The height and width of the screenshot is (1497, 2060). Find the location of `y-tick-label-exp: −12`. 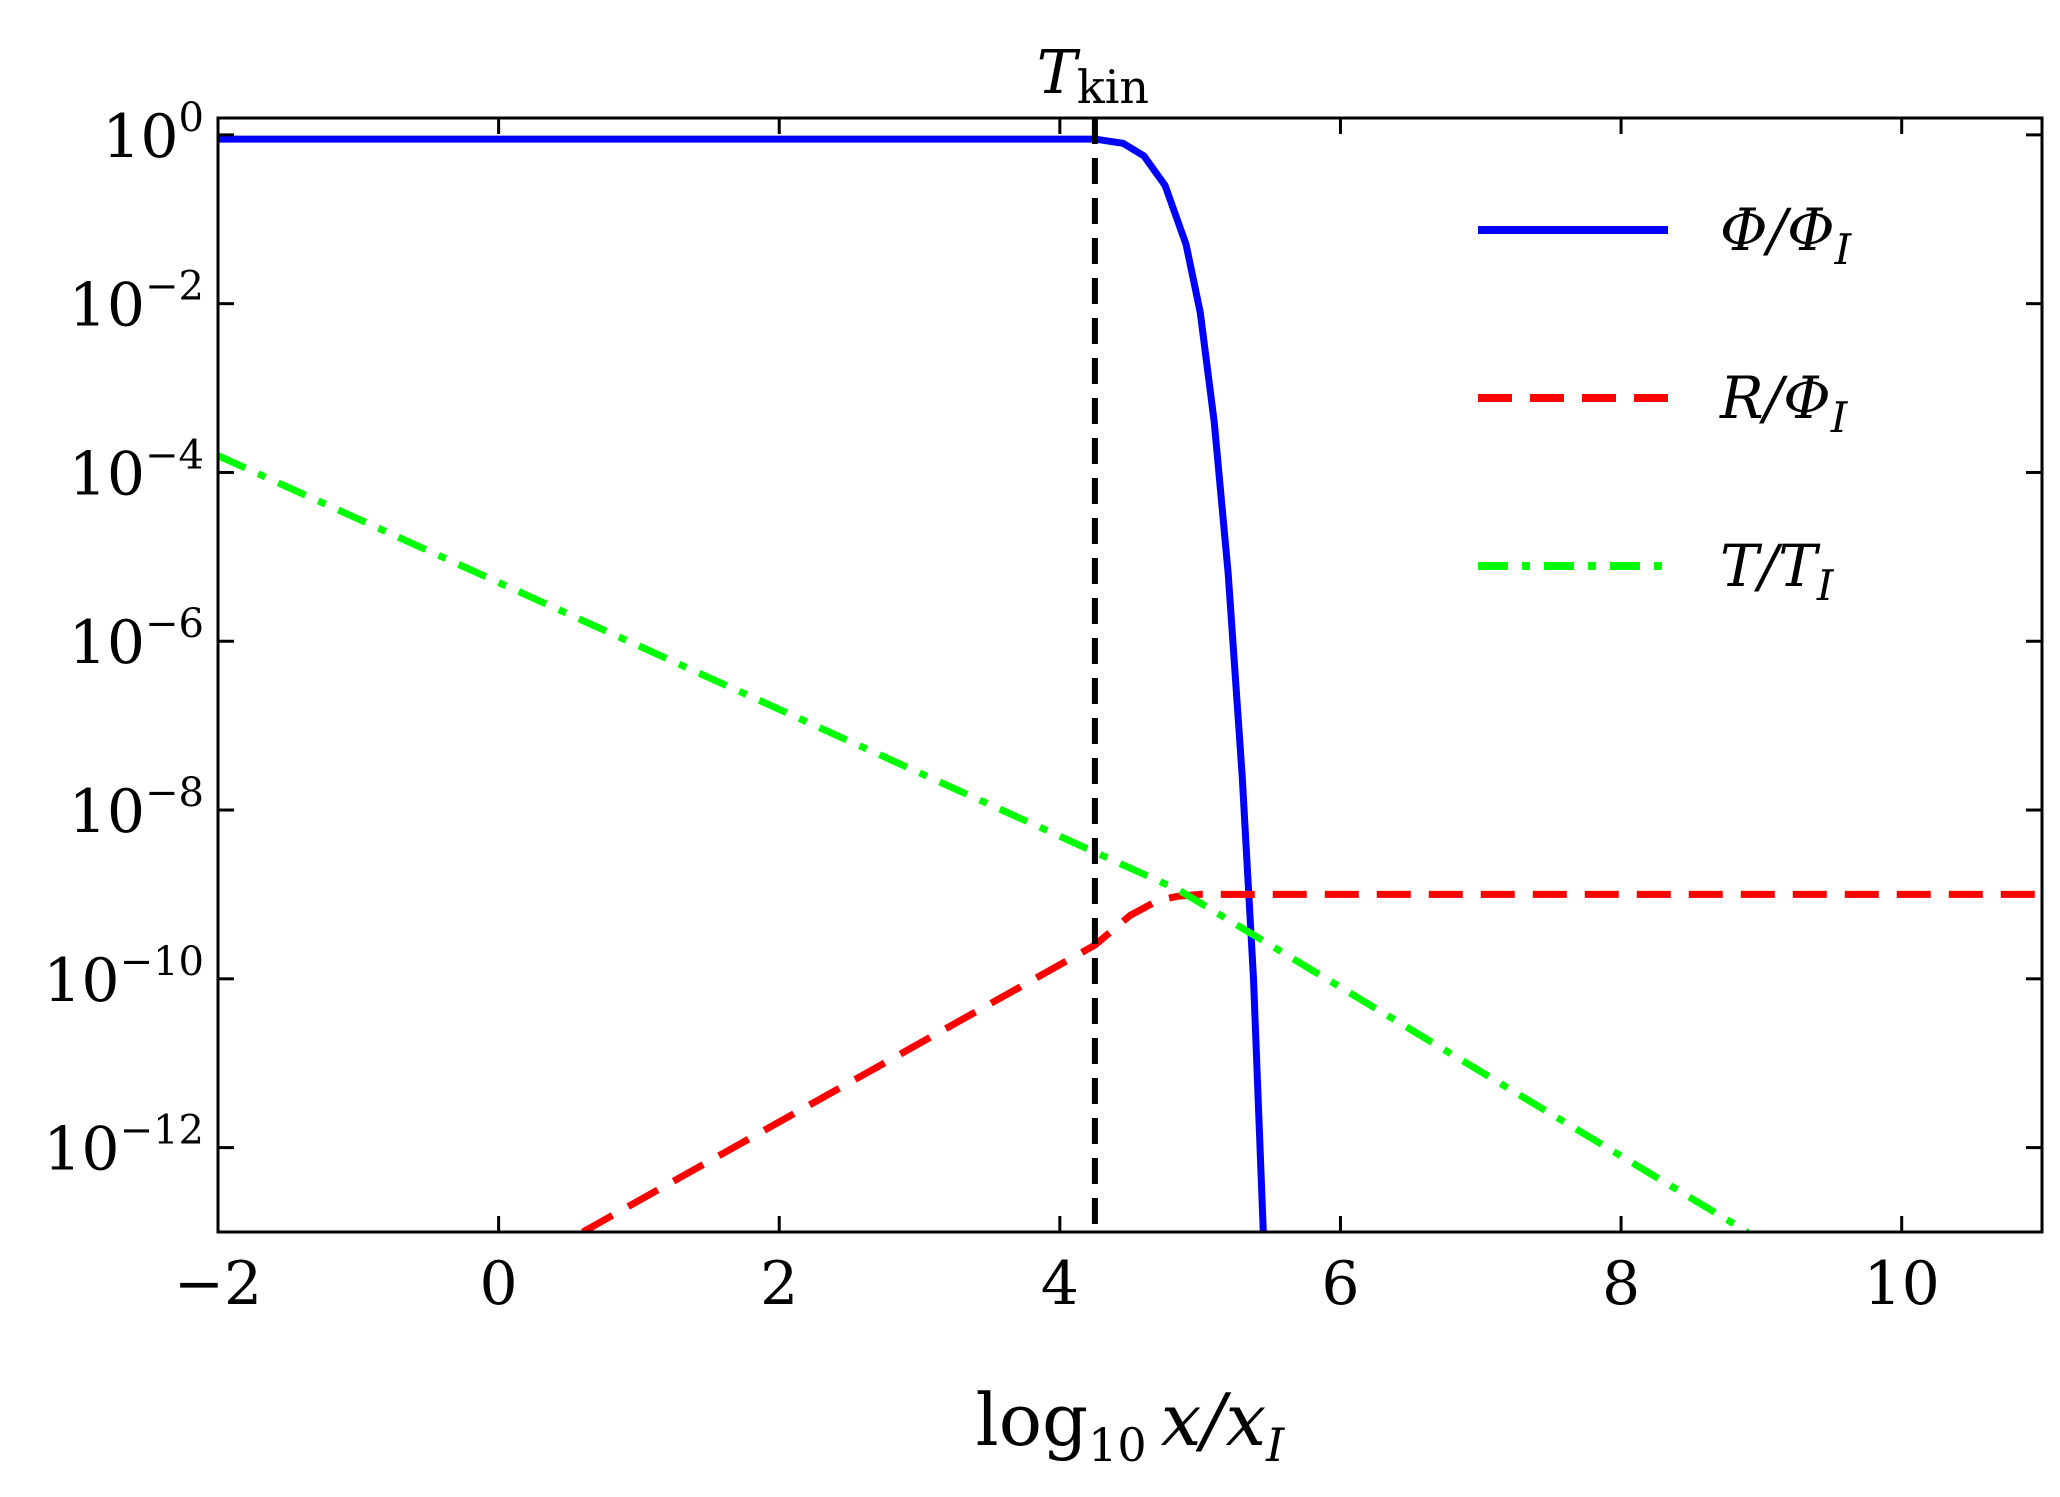

y-tick-label-exp: −12 is located at coordinates (162, 1131).